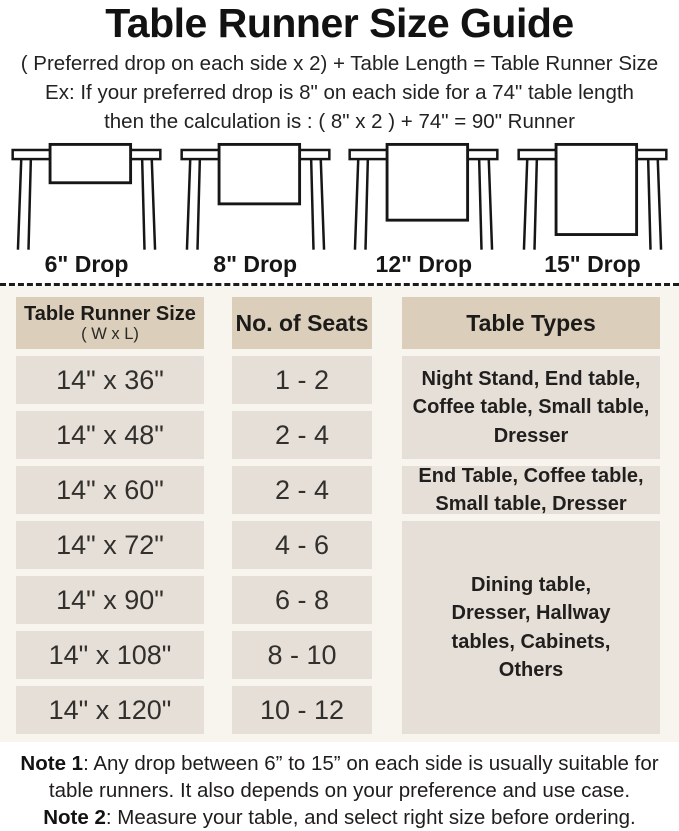  I want to click on column-header-seats: No. of Seats, so click(302, 323).